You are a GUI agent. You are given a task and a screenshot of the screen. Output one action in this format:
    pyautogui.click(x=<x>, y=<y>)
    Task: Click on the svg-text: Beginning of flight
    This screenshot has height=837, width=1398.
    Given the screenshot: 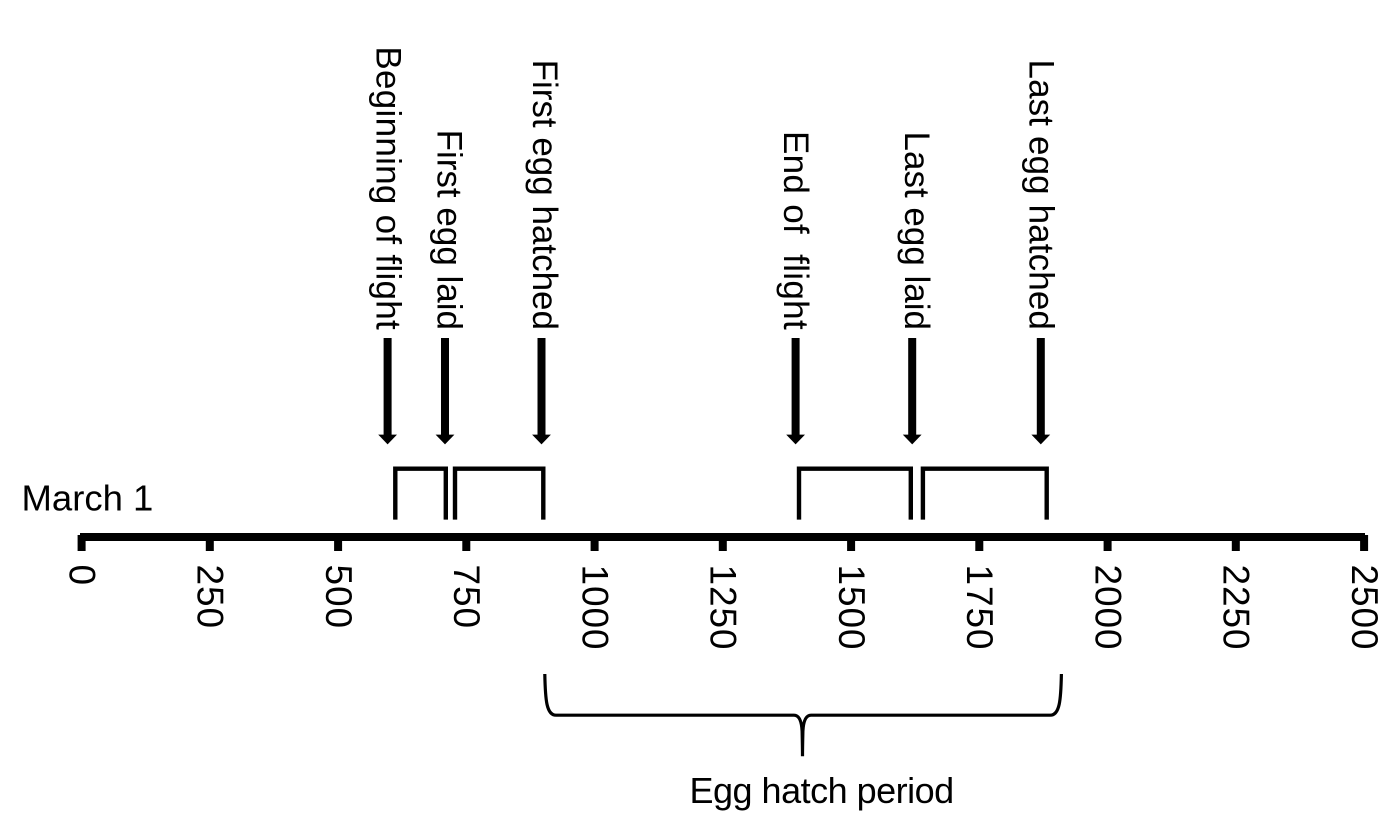 What is the action you would take?
    pyautogui.click(x=388, y=188)
    